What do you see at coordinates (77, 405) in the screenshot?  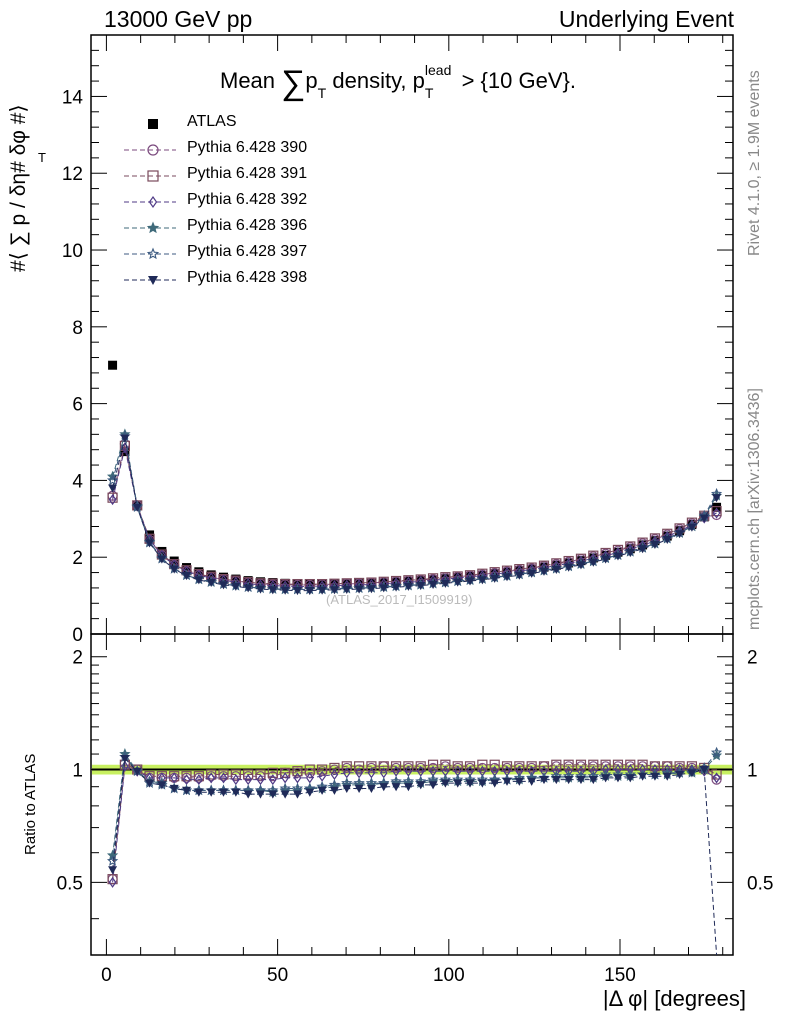 I see `y-tick-label: 6` at bounding box center [77, 405].